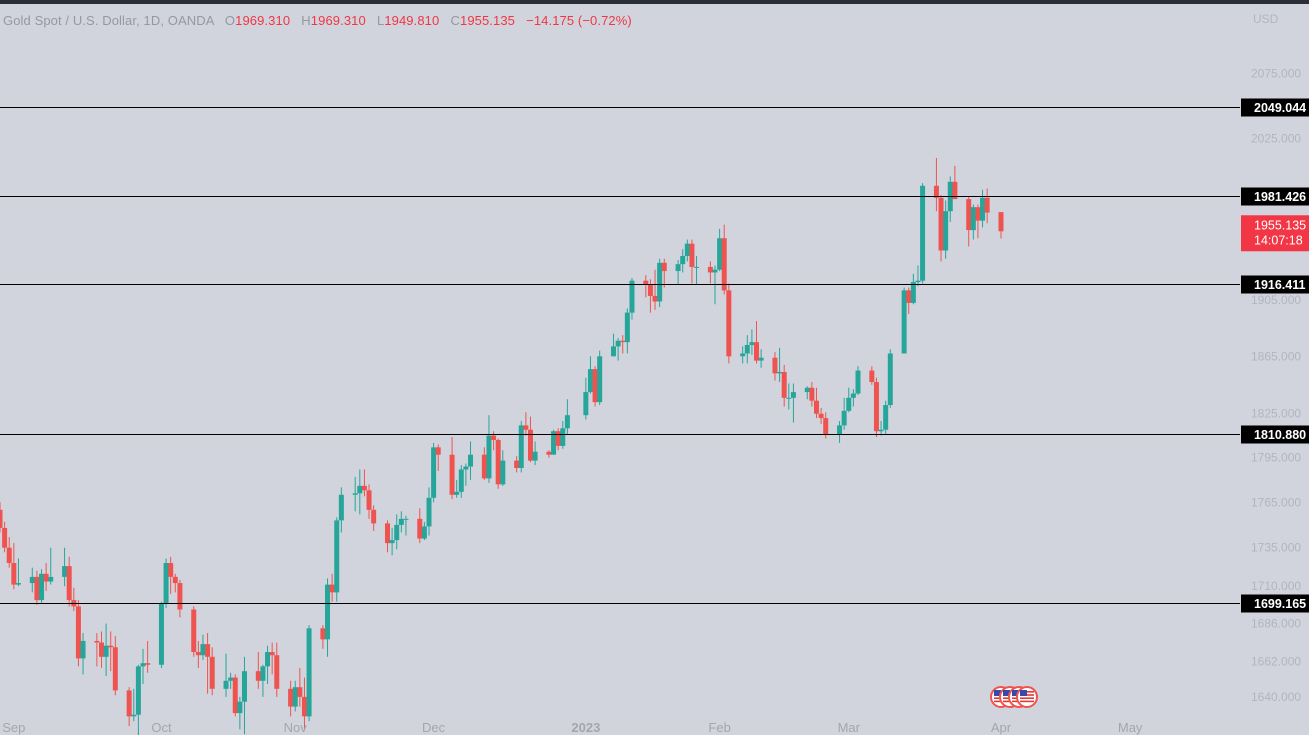 The height and width of the screenshot is (735, 1309). What do you see at coordinates (108, 20) in the screenshot?
I see `symbol-title: Gold Spot / U.S. Dollar, 1D, OANDA` at bounding box center [108, 20].